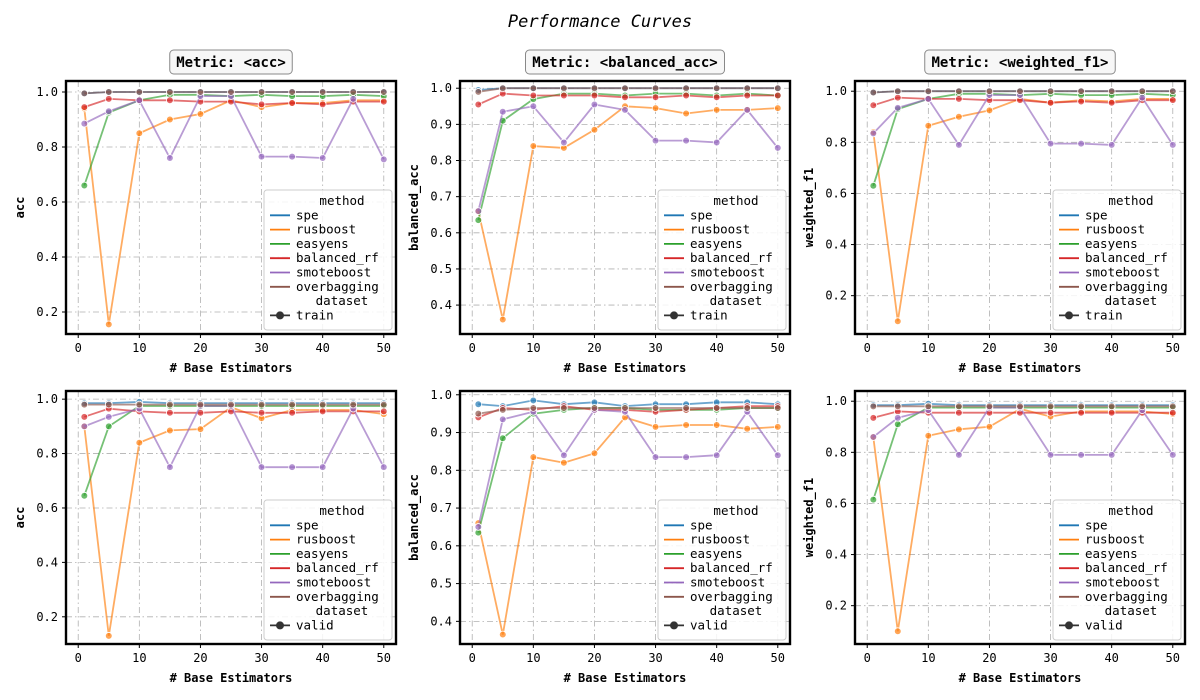 The height and width of the screenshot is (700, 1200). I want to click on legend-label-smoteboost: smoteboost, so click(727, 582).